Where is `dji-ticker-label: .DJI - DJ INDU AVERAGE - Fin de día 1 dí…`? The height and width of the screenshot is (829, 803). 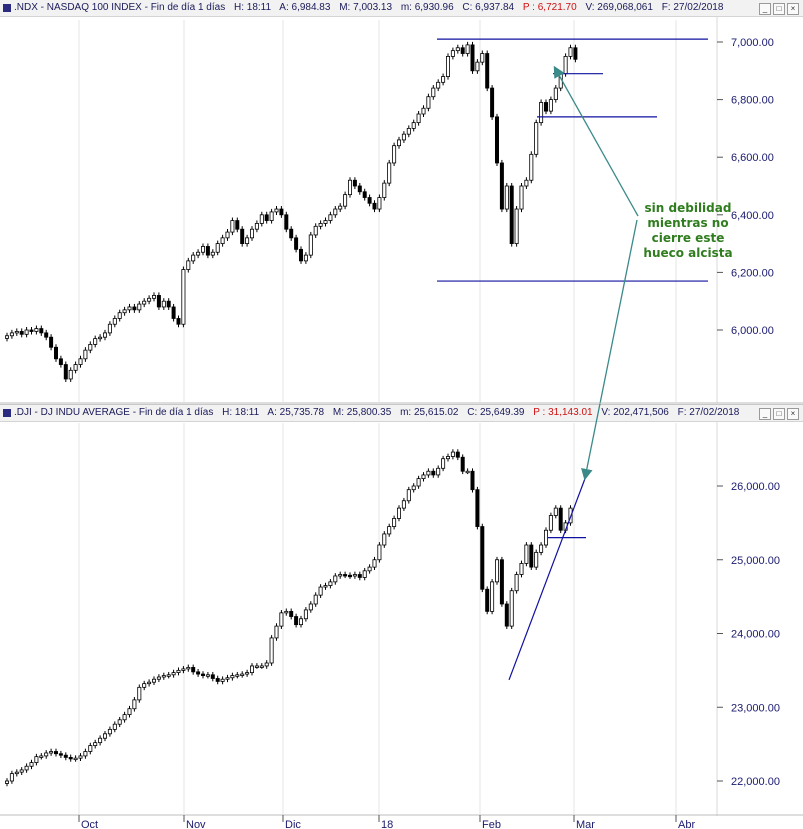 dji-ticker-label: .DJI - DJ INDU AVERAGE - Fin de día 1 dí… is located at coordinates (114, 412).